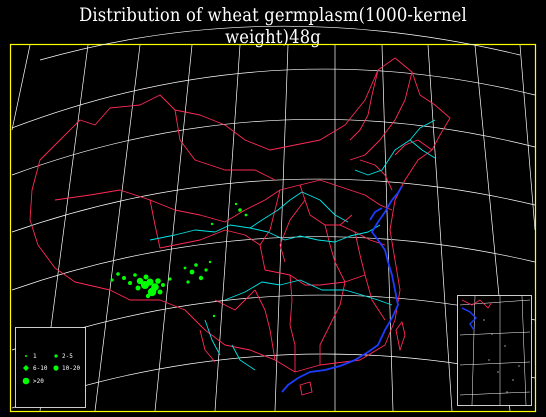  What do you see at coordinates (340, 296) in the screenshot?
I see `coastline` at bounding box center [340, 296].